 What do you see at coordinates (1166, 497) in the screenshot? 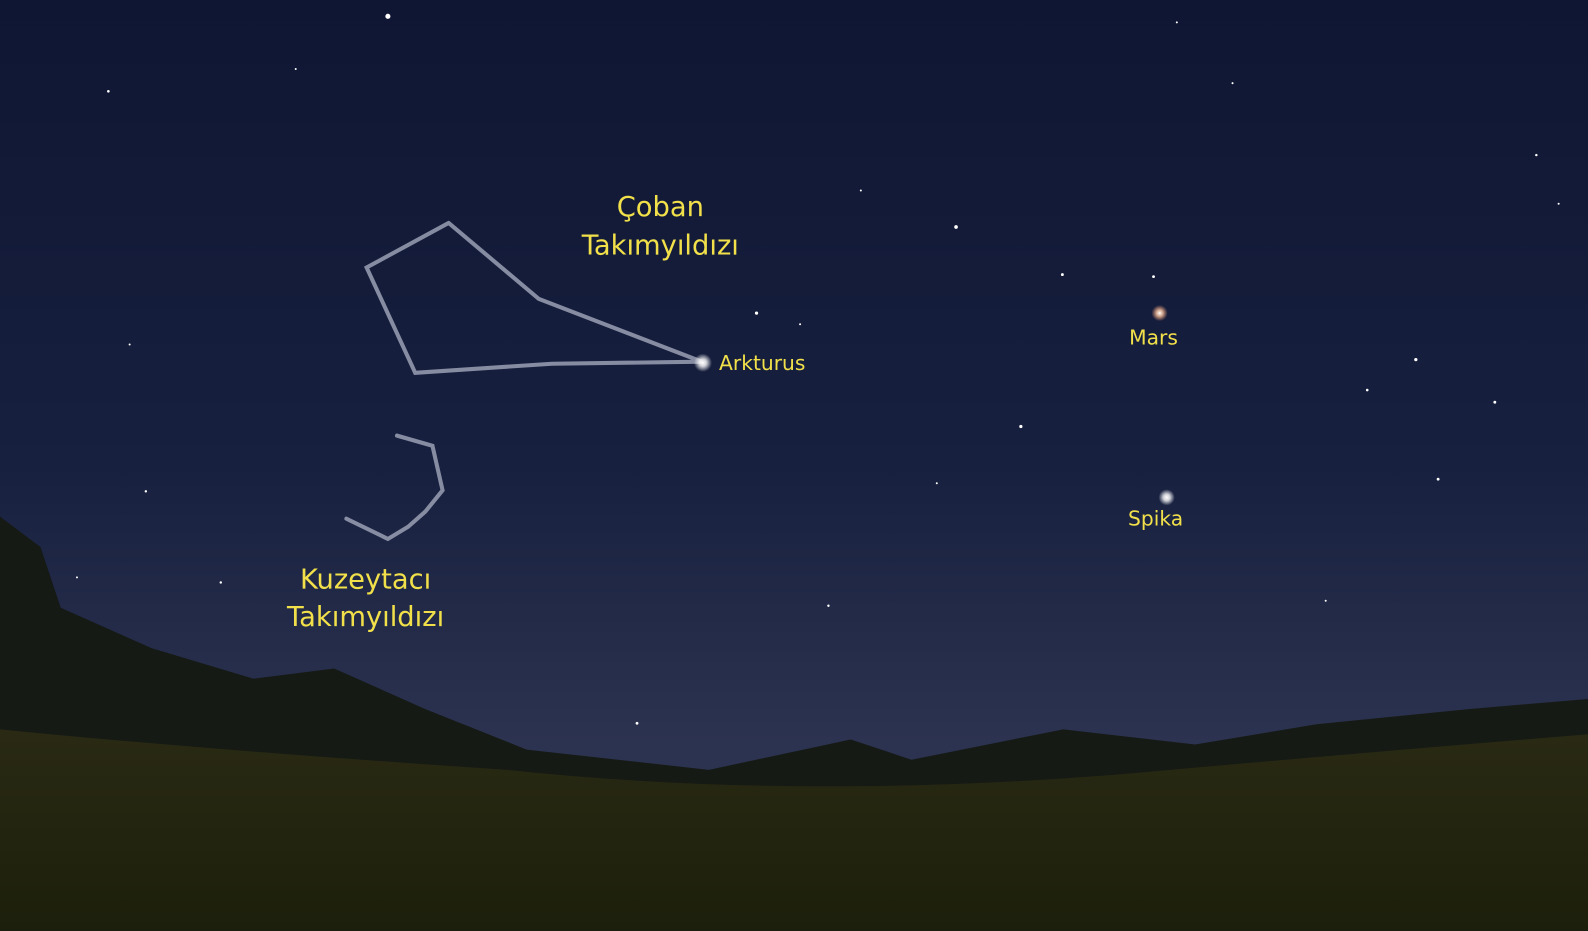
I see `star-spika` at bounding box center [1166, 497].